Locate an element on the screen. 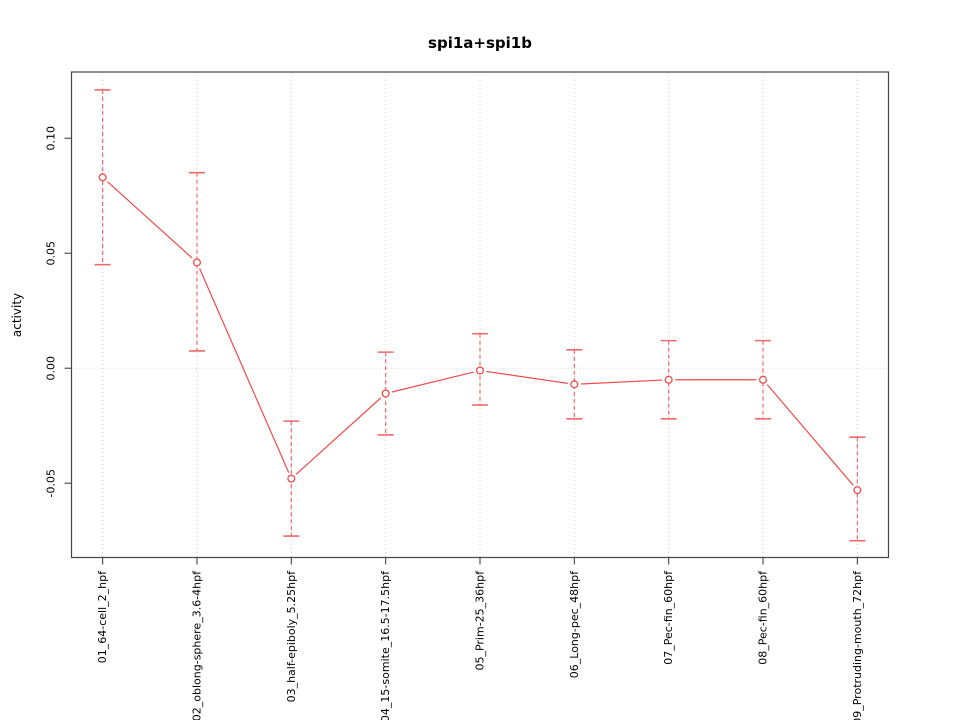  x-tick-label: 08_Pec-fin_60hpf is located at coordinates (763, 617).